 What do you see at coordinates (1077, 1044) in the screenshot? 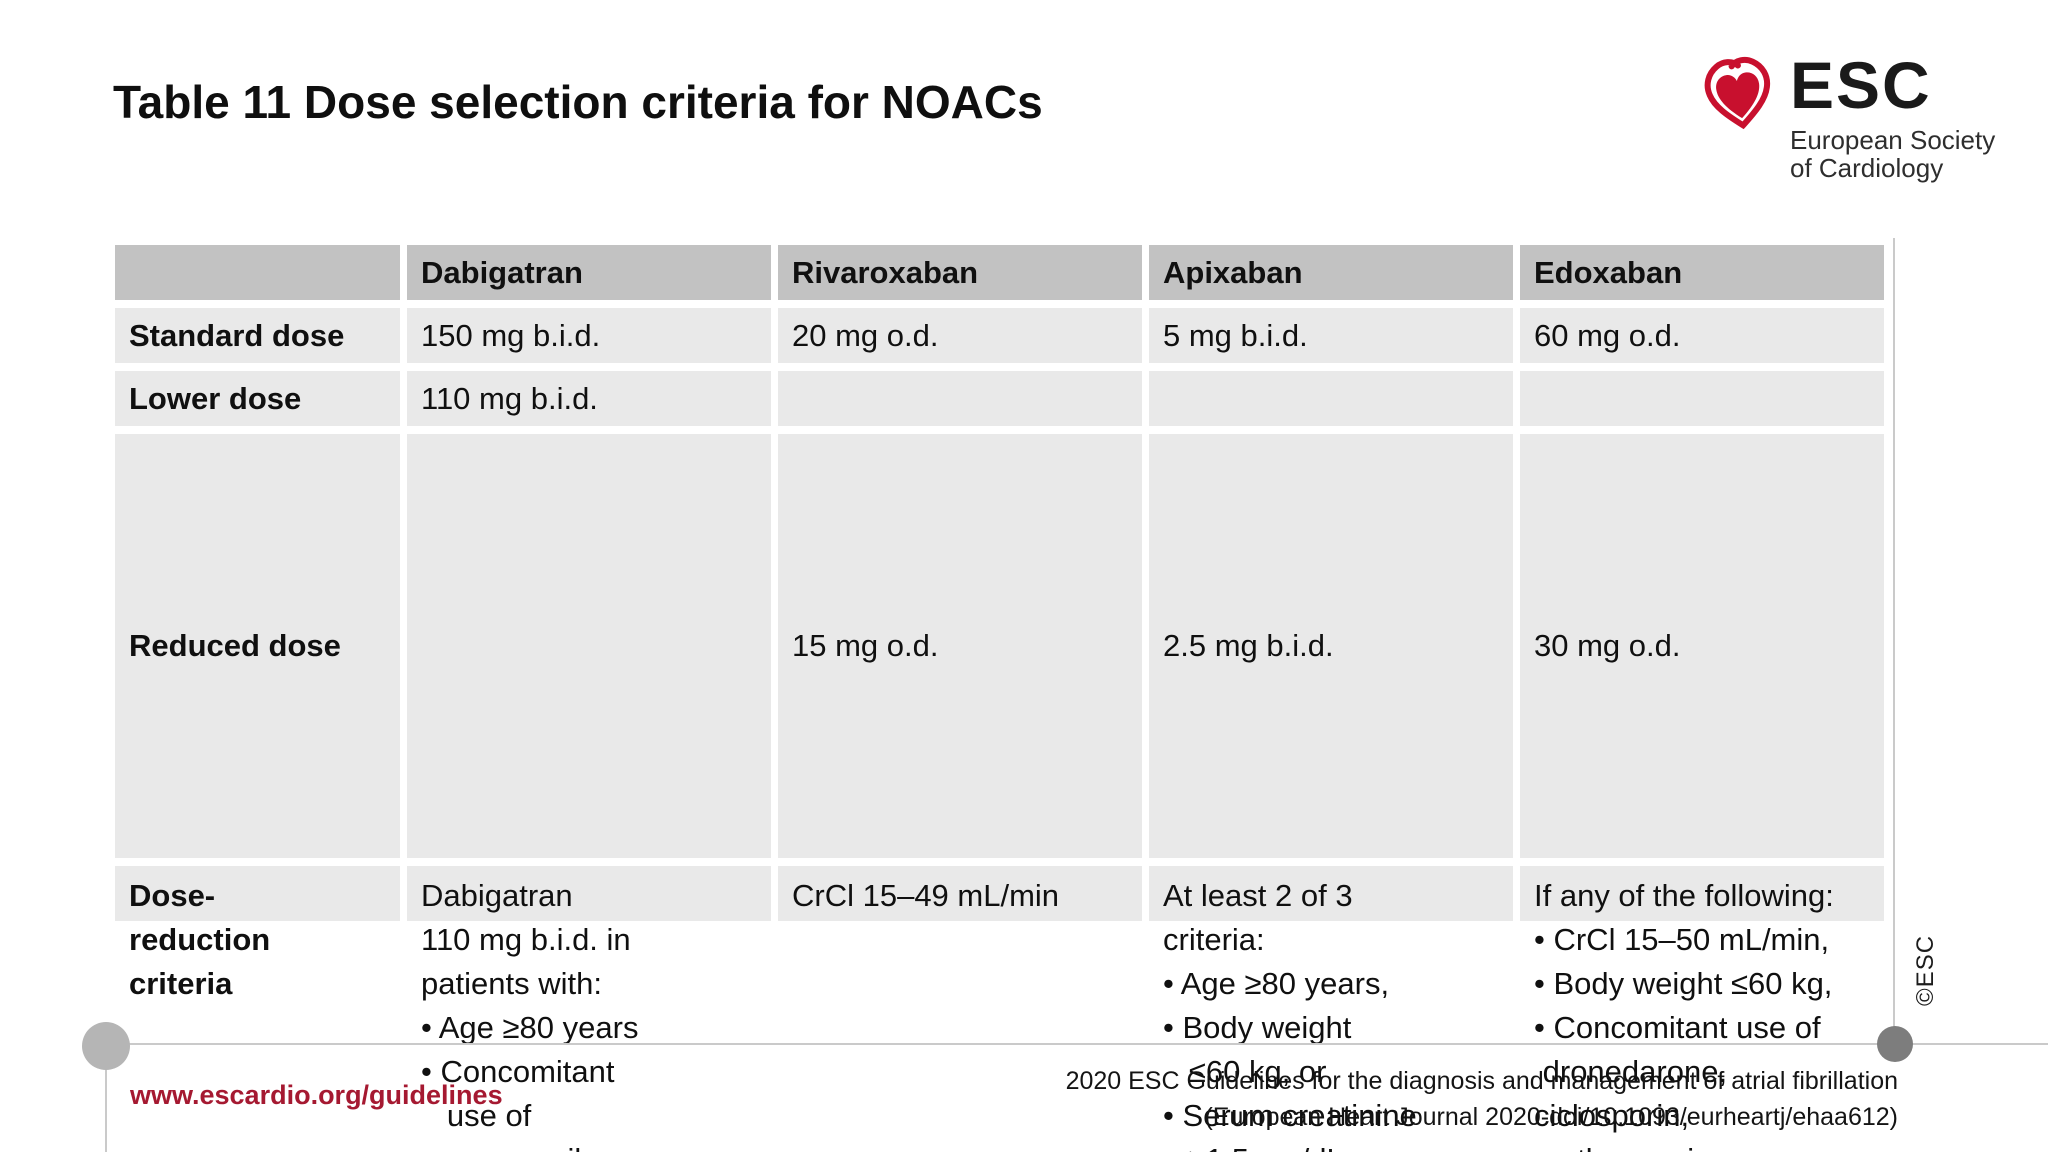
I see `footer-horizontal-rule` at bounding box center [1077, 1044].